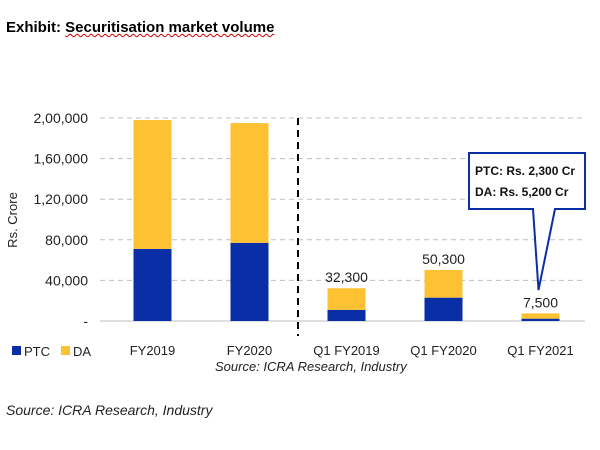 The image size is (600, 450). What do you see at coordinates (37, 351) in the screenshot?
I see `legend-label-ptc: PTC` at bounding box center [37, 351].